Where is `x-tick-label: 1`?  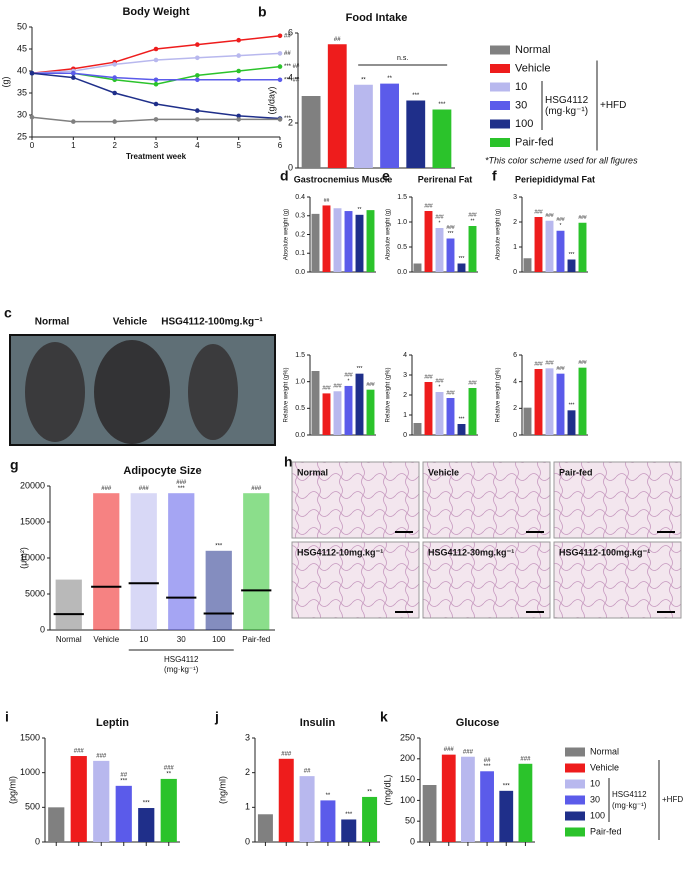
x-tick-label: 1 is located at coordinates (73, 145).